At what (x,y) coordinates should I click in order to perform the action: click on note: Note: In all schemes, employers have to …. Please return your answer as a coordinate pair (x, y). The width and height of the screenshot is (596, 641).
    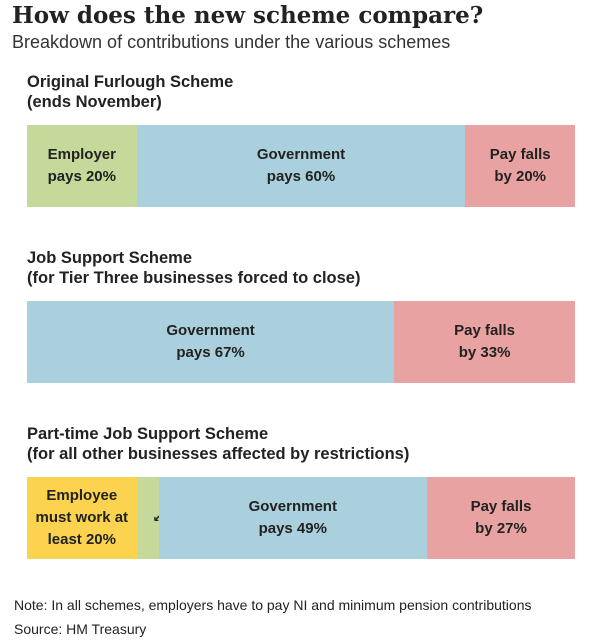
    Looking at the image, I should click on (273, 605).